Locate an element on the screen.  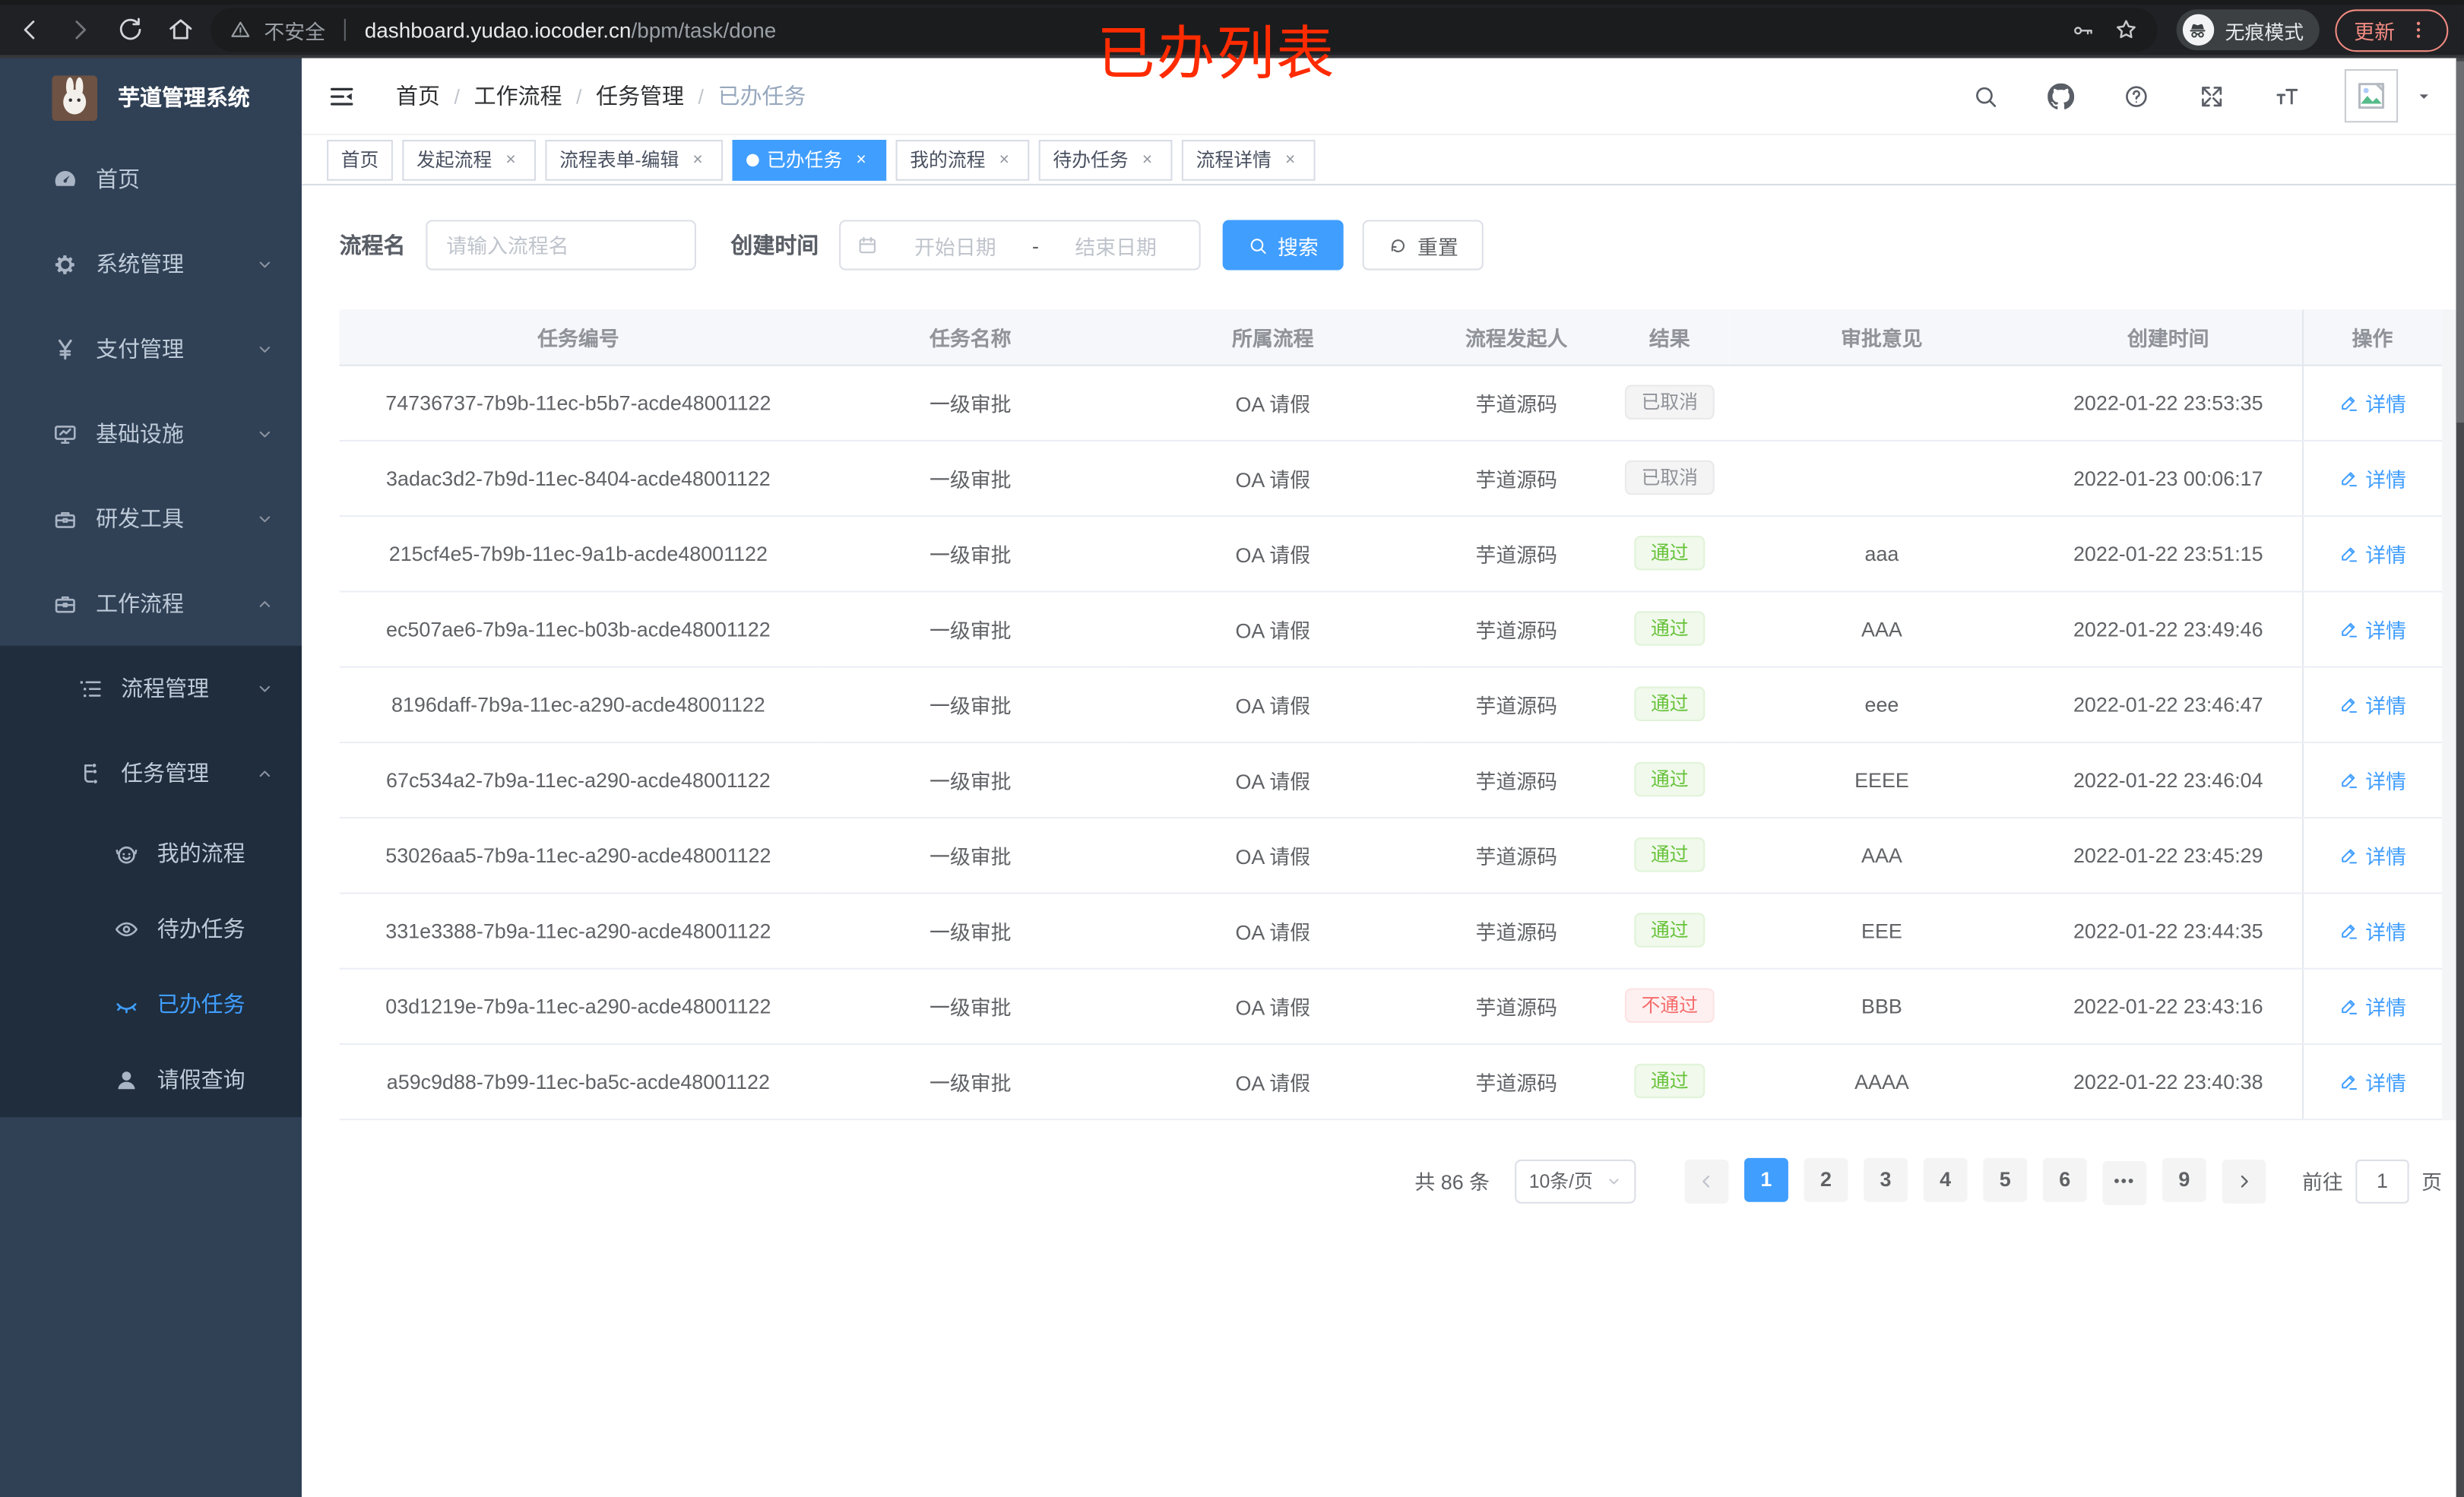
table-right-gutter is located at coordinates (2450, 714).